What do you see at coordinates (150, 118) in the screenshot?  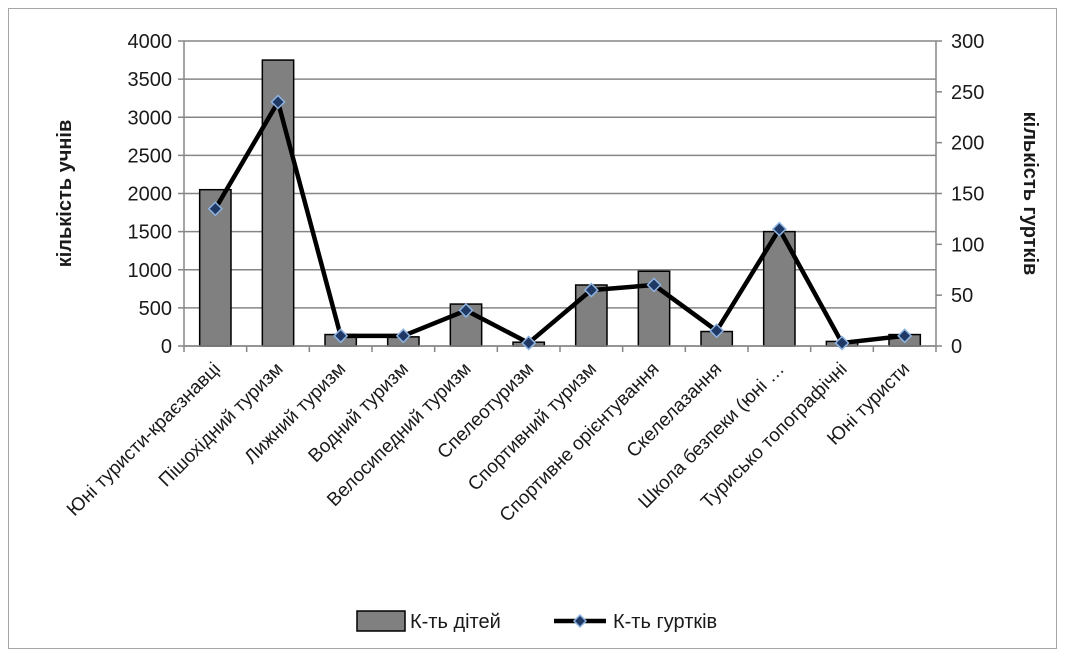 I see `y-tick-label: 3000` at bounding box center [150, 118].